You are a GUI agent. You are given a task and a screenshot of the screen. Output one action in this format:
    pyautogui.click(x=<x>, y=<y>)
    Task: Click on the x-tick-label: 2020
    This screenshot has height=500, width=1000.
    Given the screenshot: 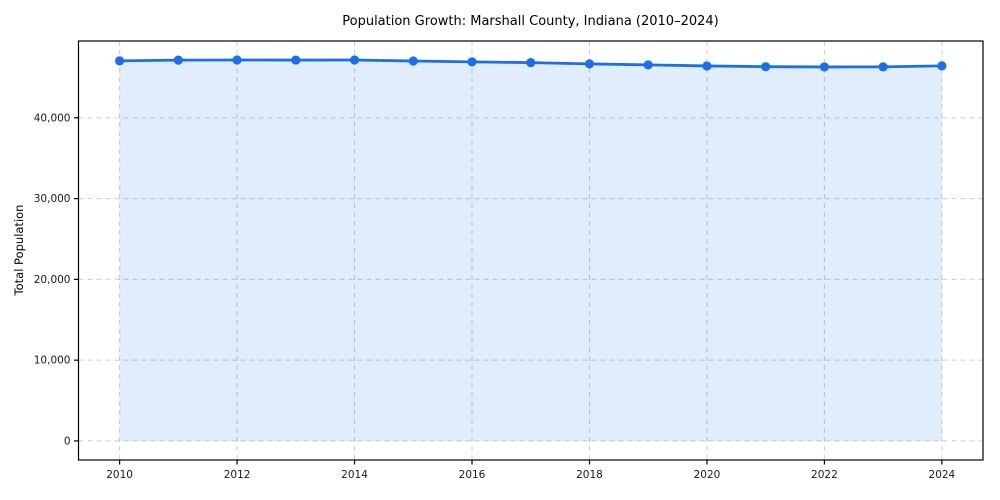 What is the action you would take?
    pyautogui.click(x=707, y=475)
    